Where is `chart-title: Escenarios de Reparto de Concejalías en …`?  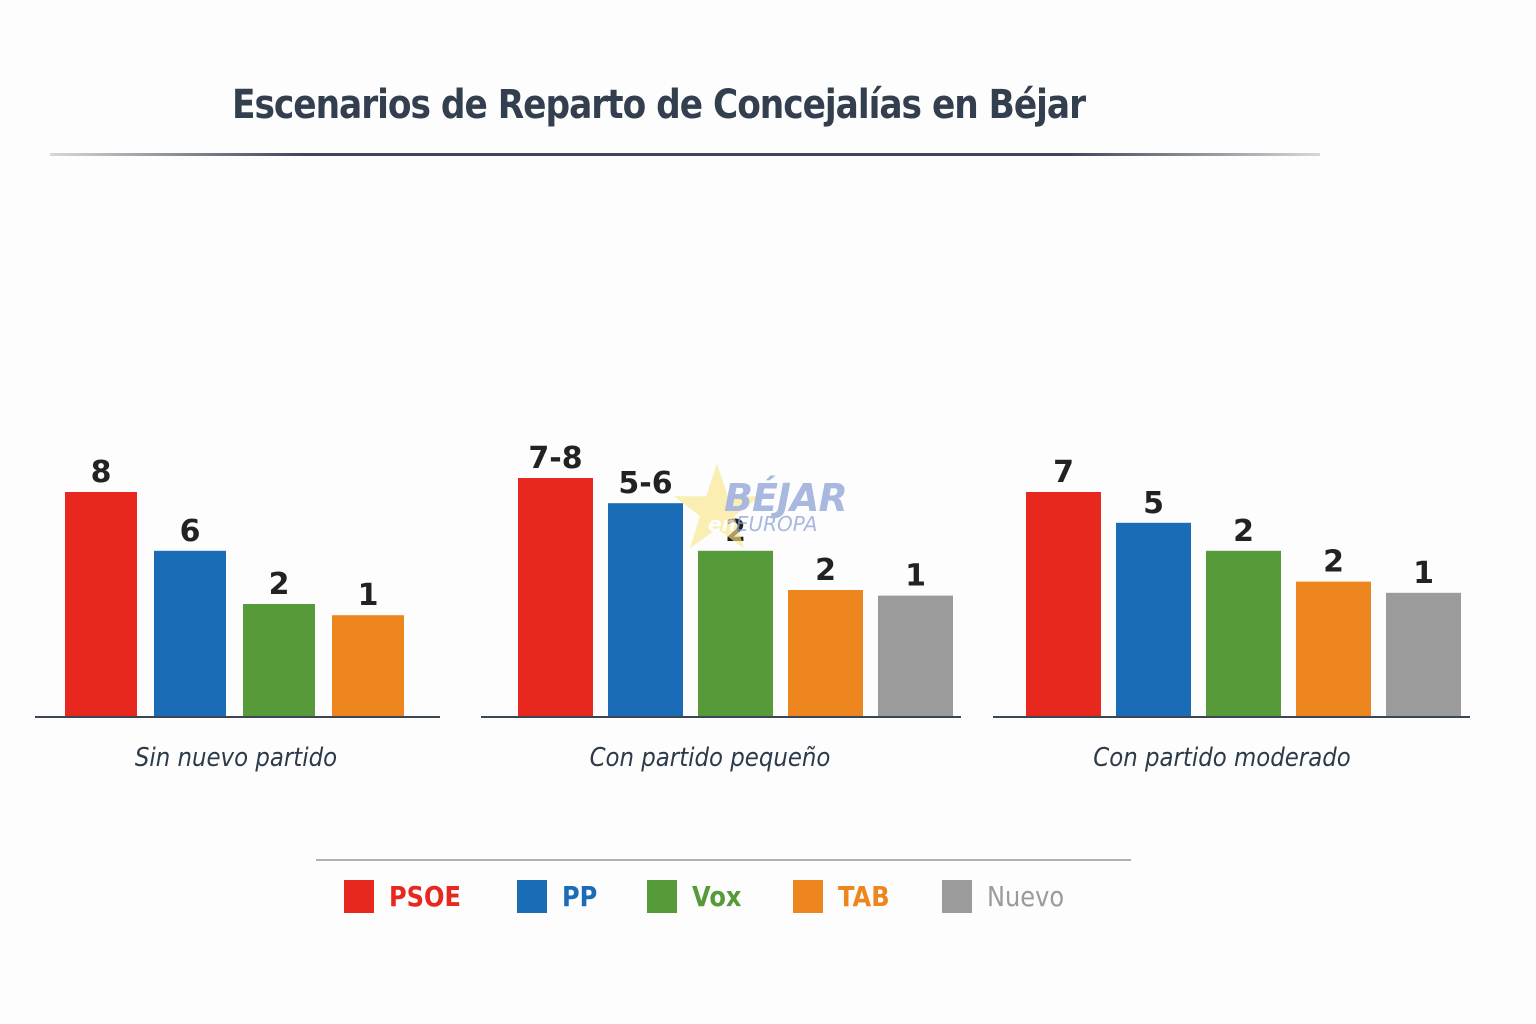
chart-title: Escenarios de Reparto de Concejalías en … is located at coordinates (659, 105).